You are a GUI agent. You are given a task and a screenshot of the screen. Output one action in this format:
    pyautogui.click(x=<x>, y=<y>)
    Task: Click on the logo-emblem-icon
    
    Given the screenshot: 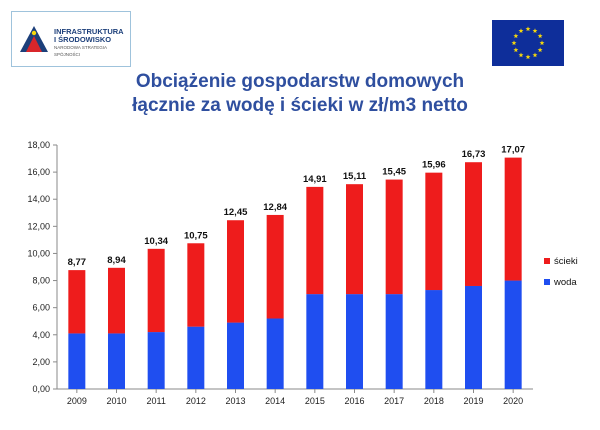 What is the action you would take?
    pyautogui.click(x=34, y=39)
    